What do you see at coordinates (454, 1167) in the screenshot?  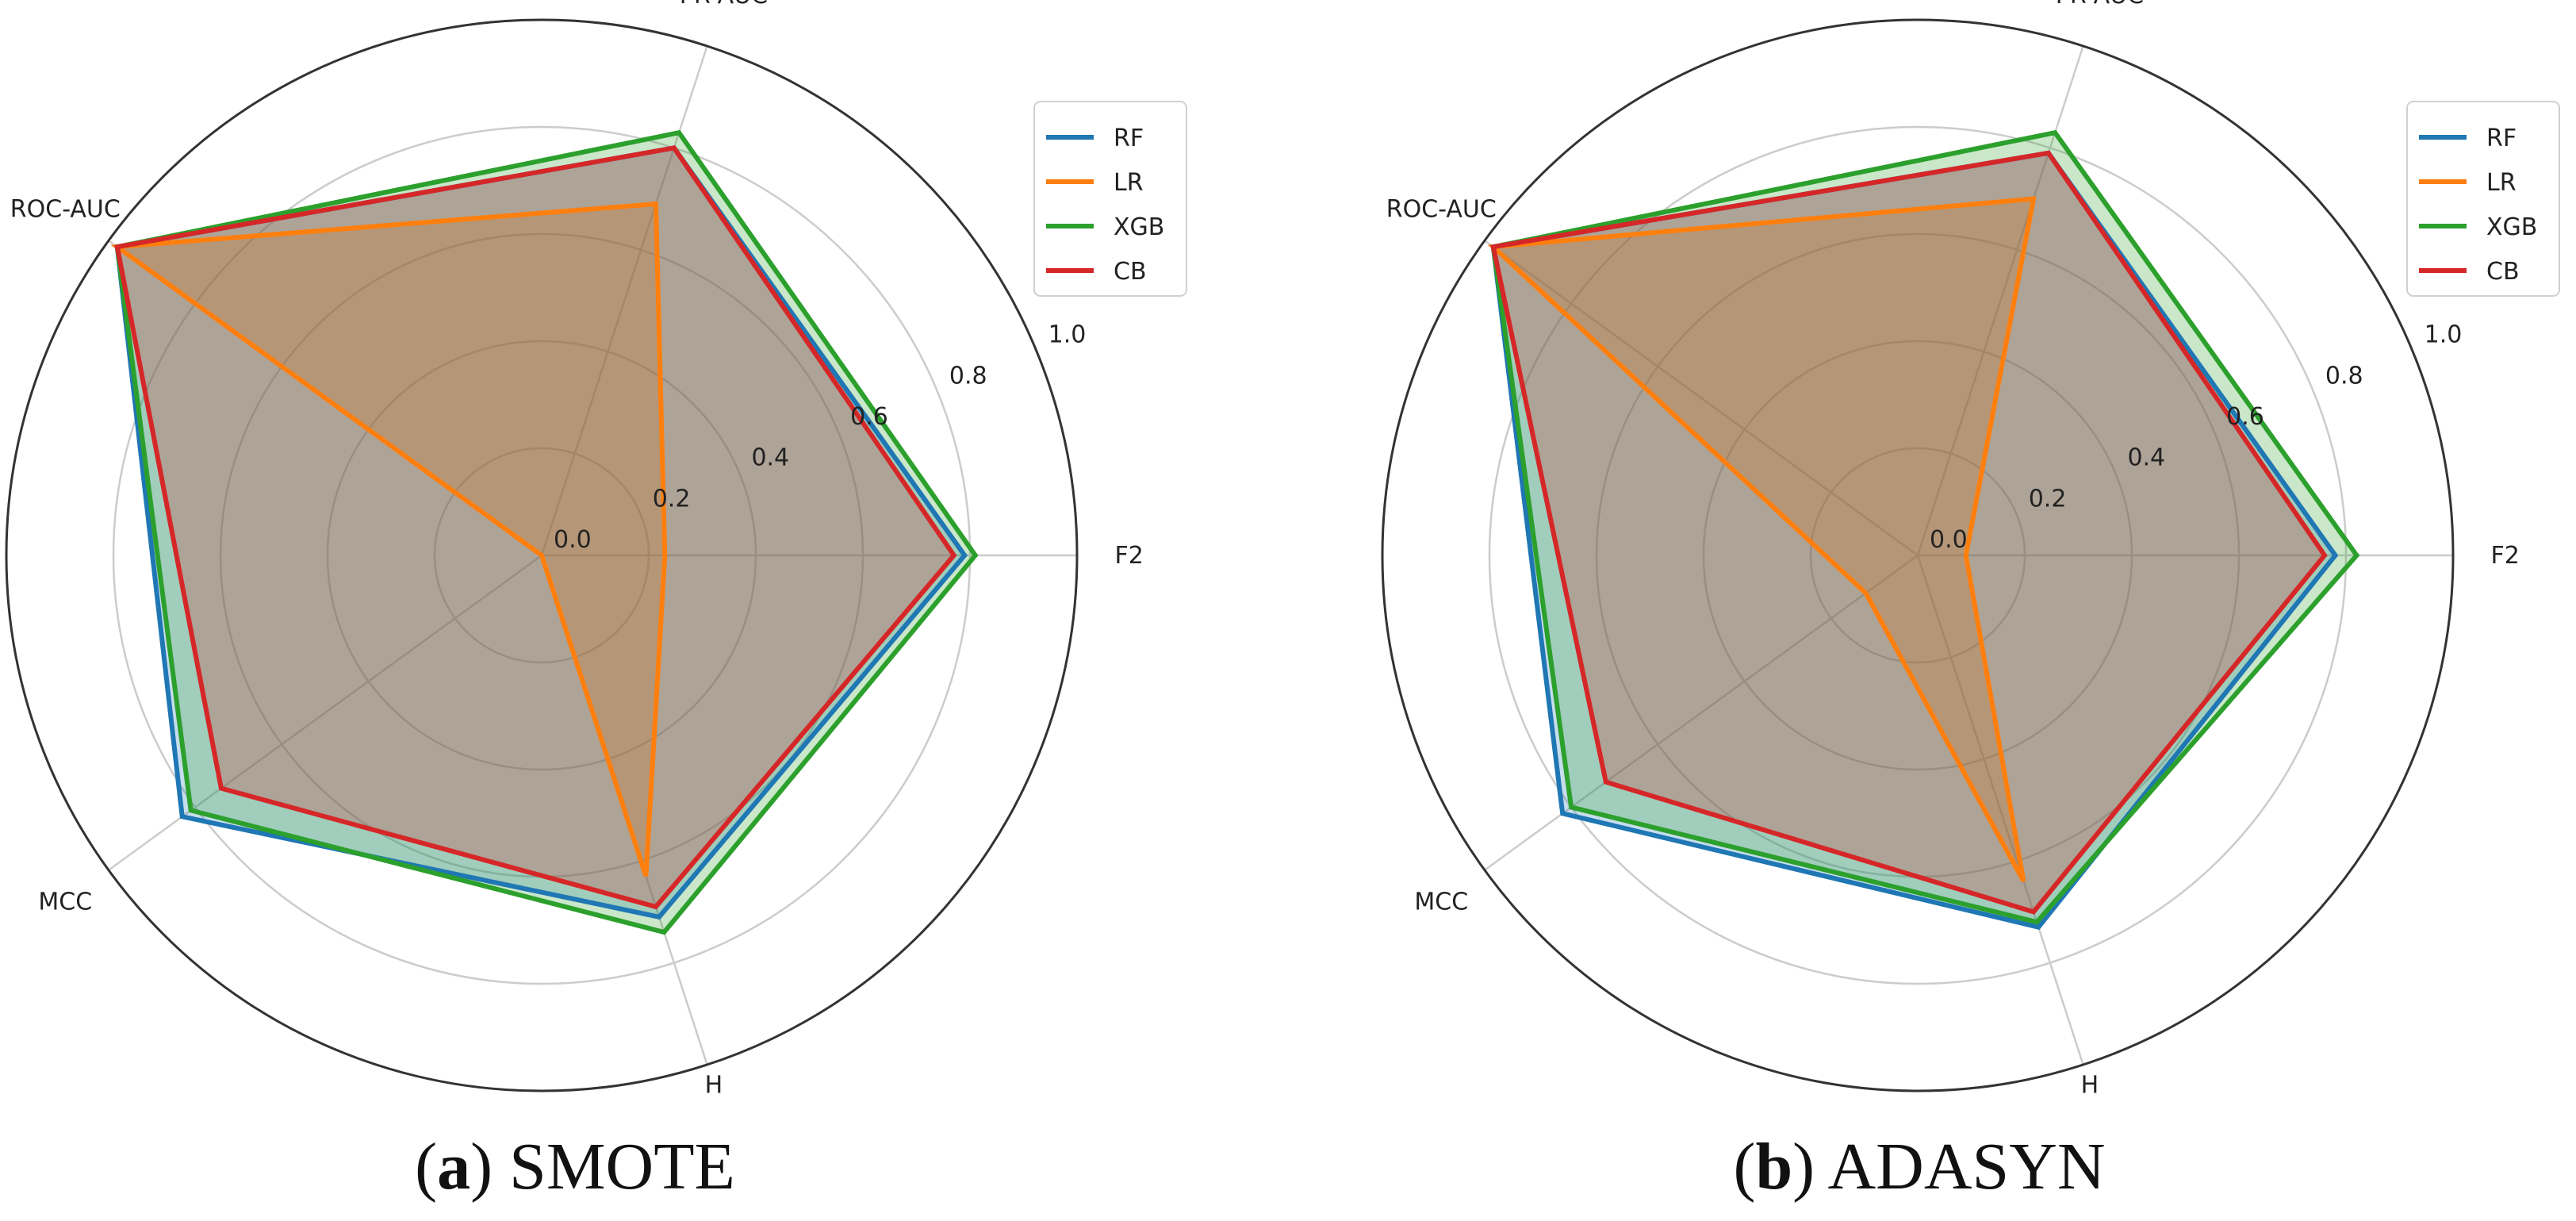 I see `caption-a-letter: a` at bounding box center [454, 1167].